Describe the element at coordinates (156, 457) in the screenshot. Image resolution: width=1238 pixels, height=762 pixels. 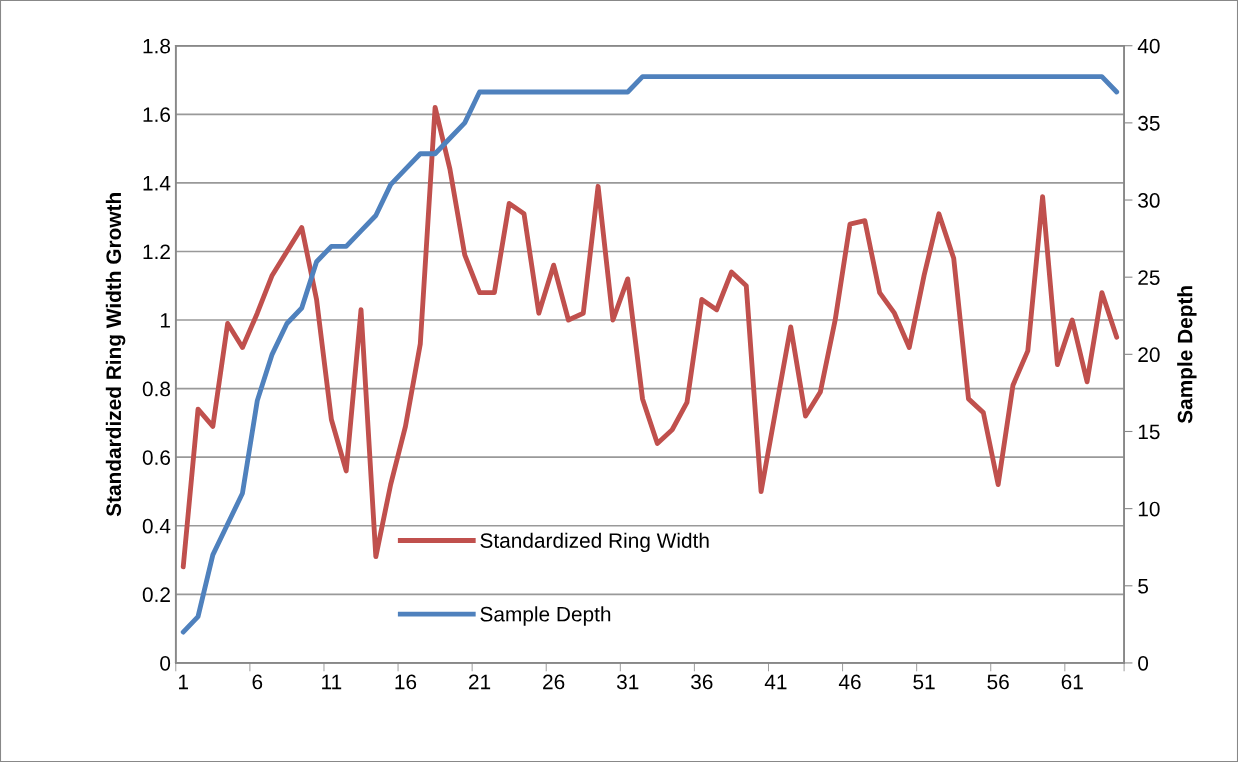
I see `y-tick-label: 0.6` at that location.